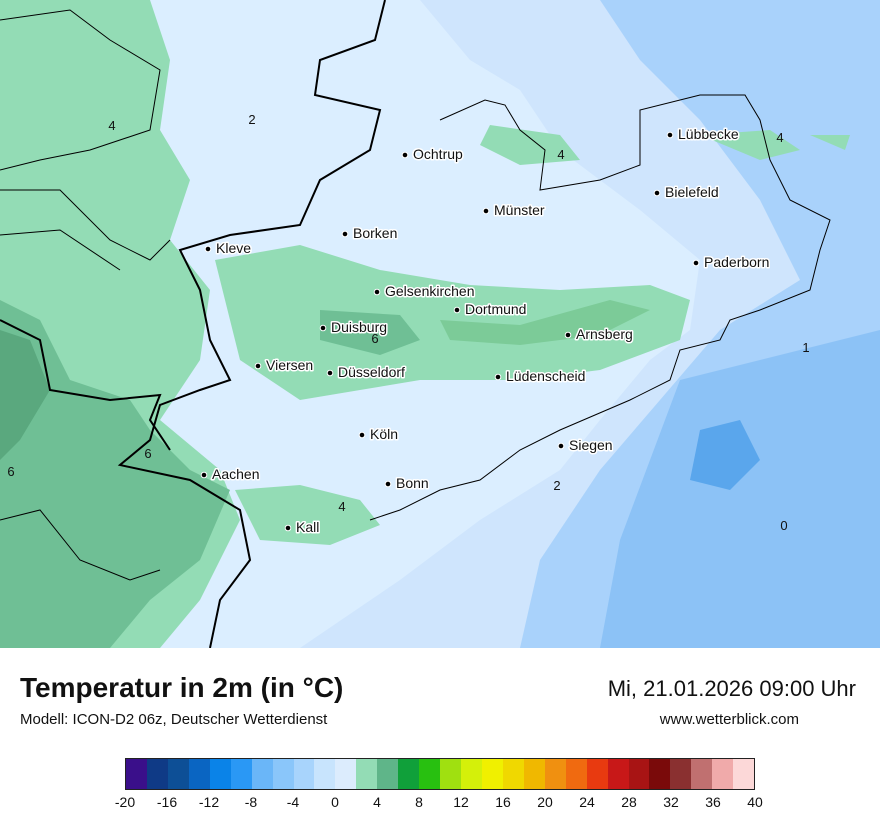  What do you see at coordinates (783, 525) in the screenshot?
I see `isotherm-value: 0` at bounding box center [783, 525].